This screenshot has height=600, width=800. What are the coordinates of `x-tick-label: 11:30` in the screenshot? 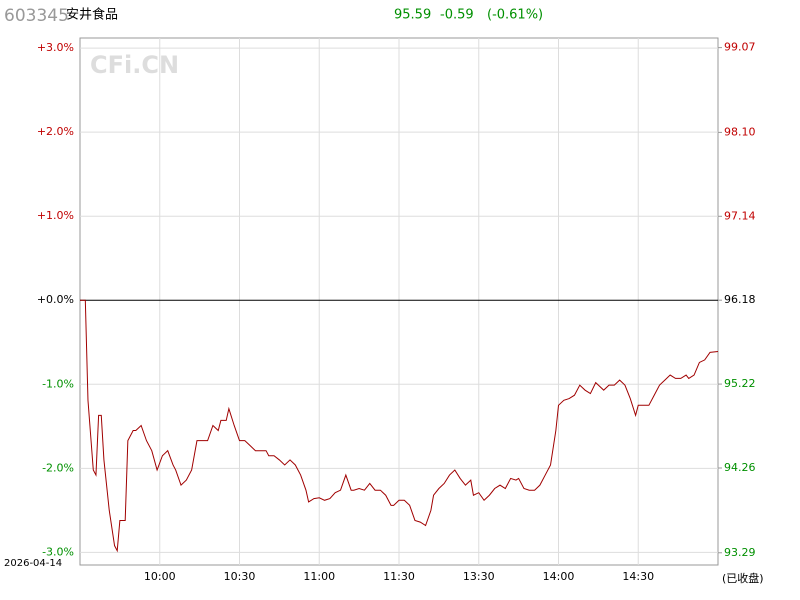 It's located at (399, 576).